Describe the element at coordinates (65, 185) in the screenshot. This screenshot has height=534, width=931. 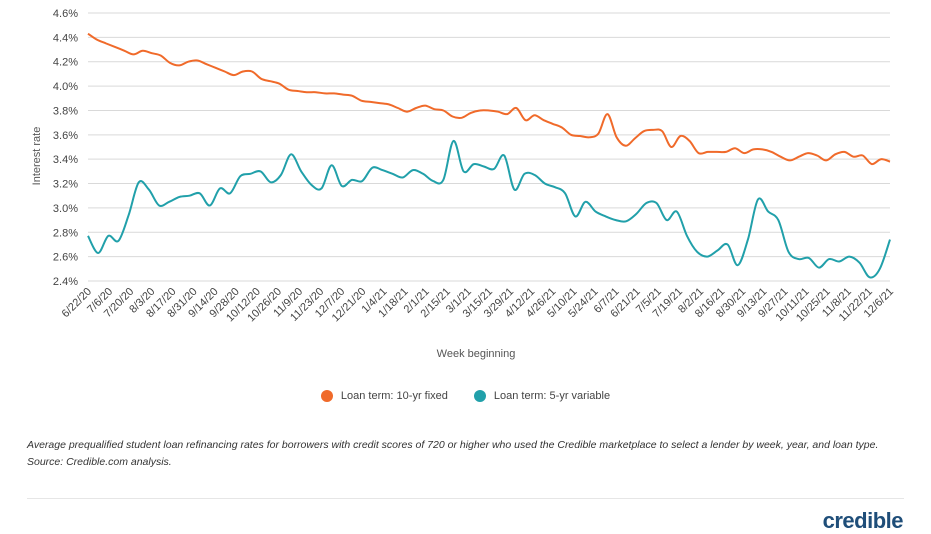
I see `y-tick-label: 3.2%` at that location.